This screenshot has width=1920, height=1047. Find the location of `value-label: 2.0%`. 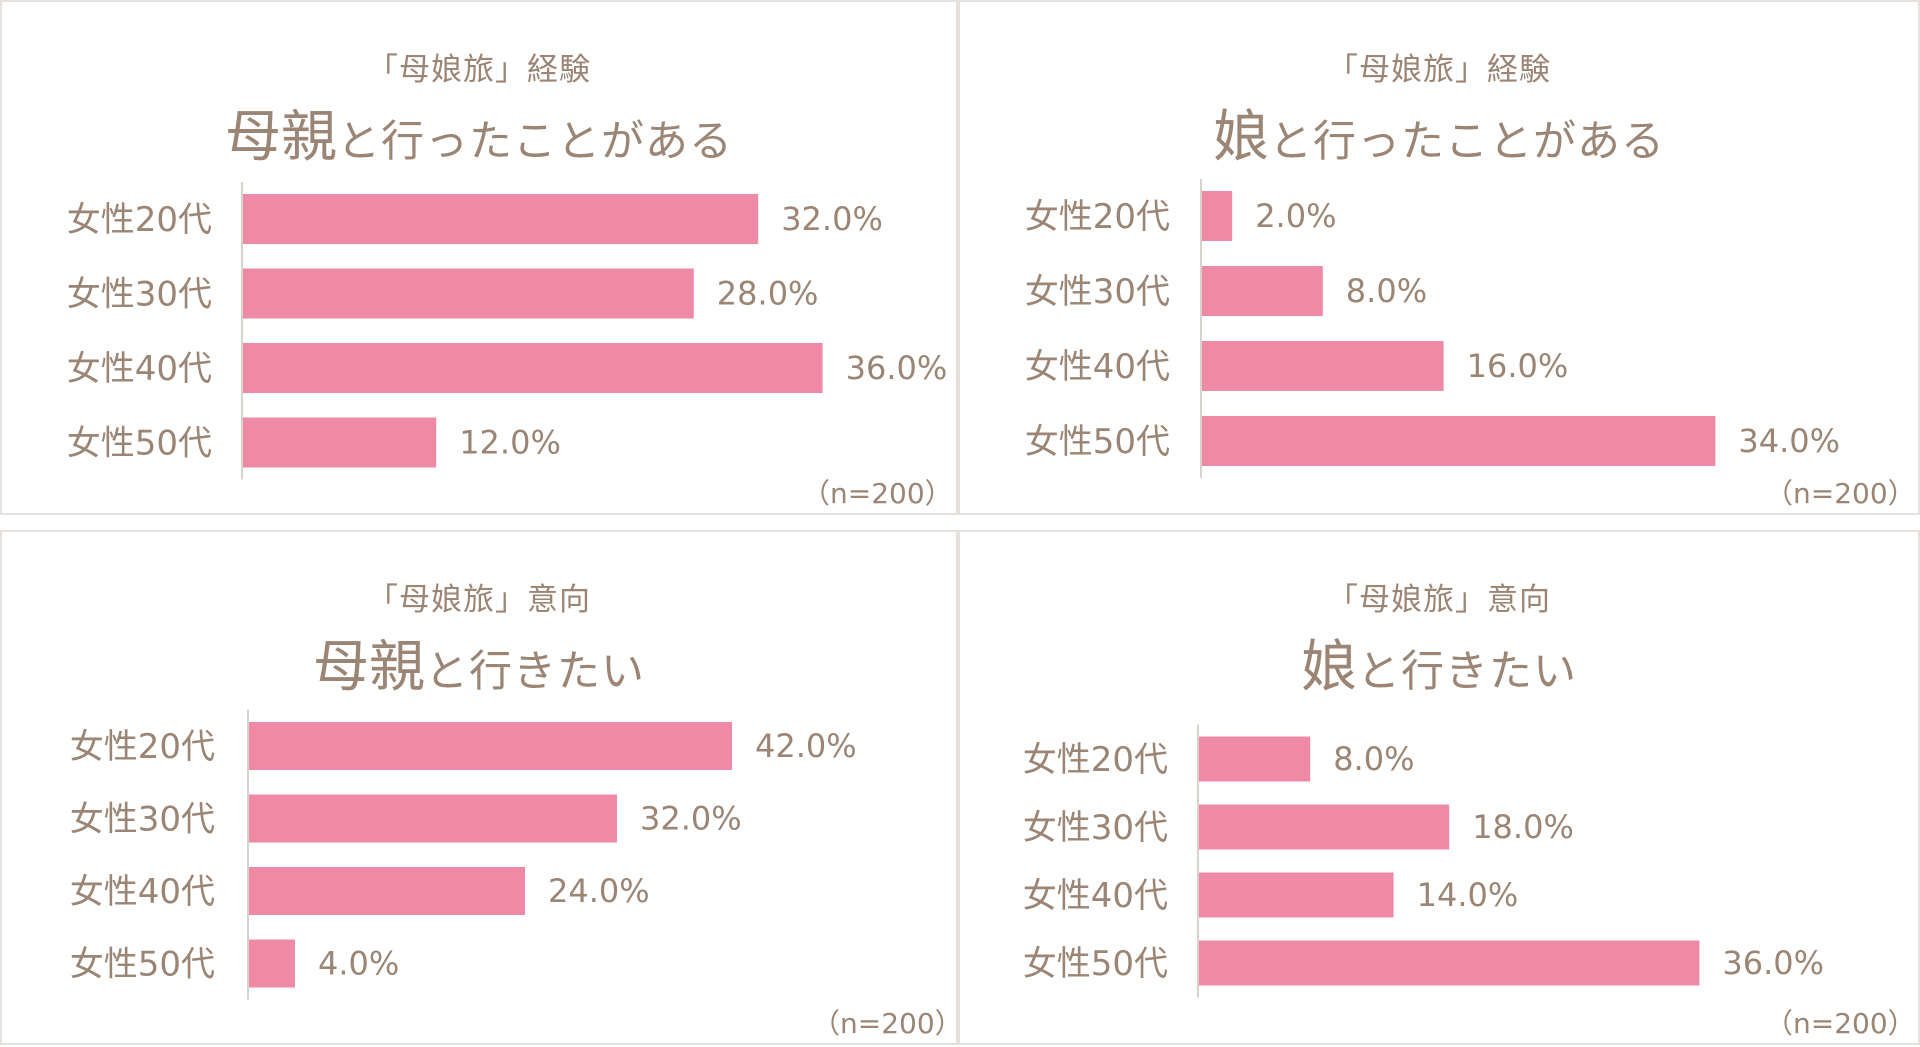

value-label: 2.0% is located at coordinates (1295, 216).